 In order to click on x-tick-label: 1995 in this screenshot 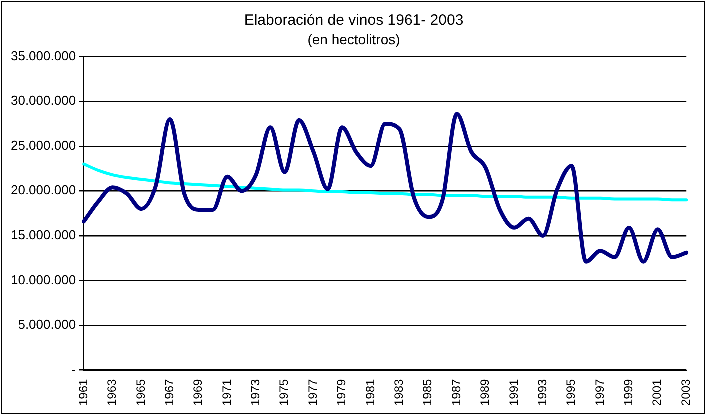, I will do `click(571, 392)`.